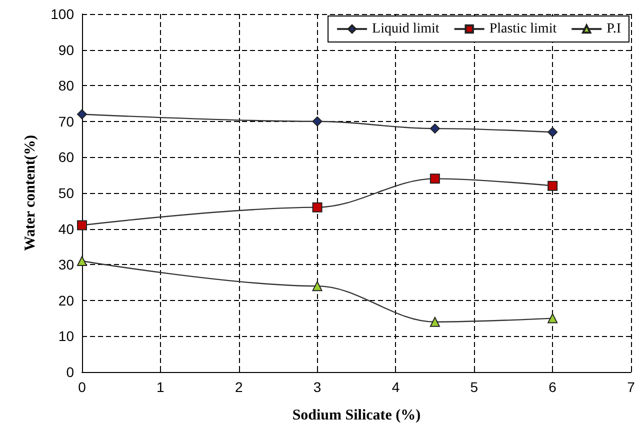  Describe the element at coordinates (396, 387) in the screenshot. I see `x-tick-label: 4` at that location.